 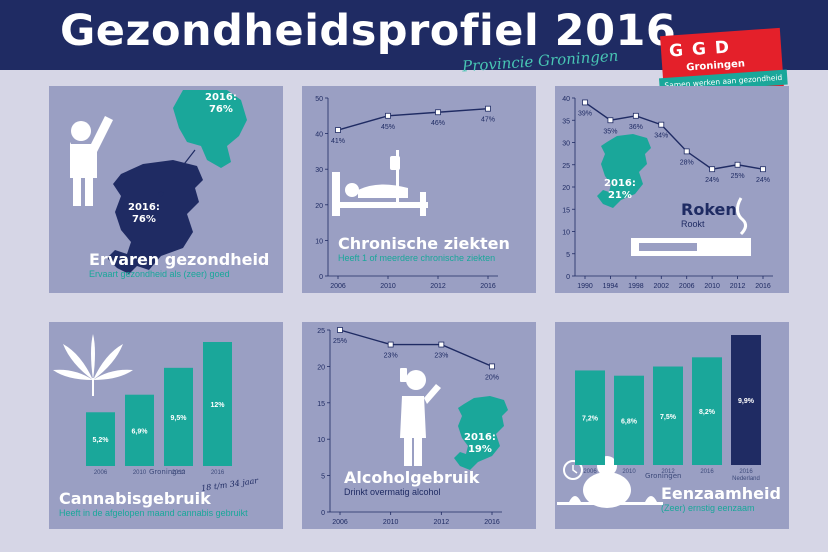 I want to click on bar-value-label: 6,8%, so click(x=629, y=421).